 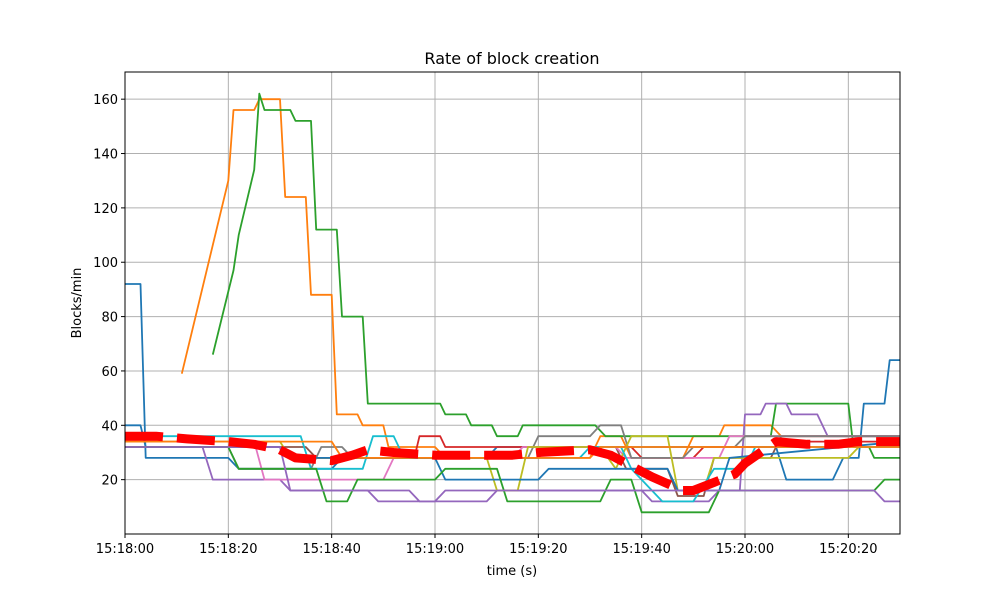 What do you see at coordinates (105, 263) in the screenshot?
I see `y-tick-label: 100` at bounding box center [105, 263].